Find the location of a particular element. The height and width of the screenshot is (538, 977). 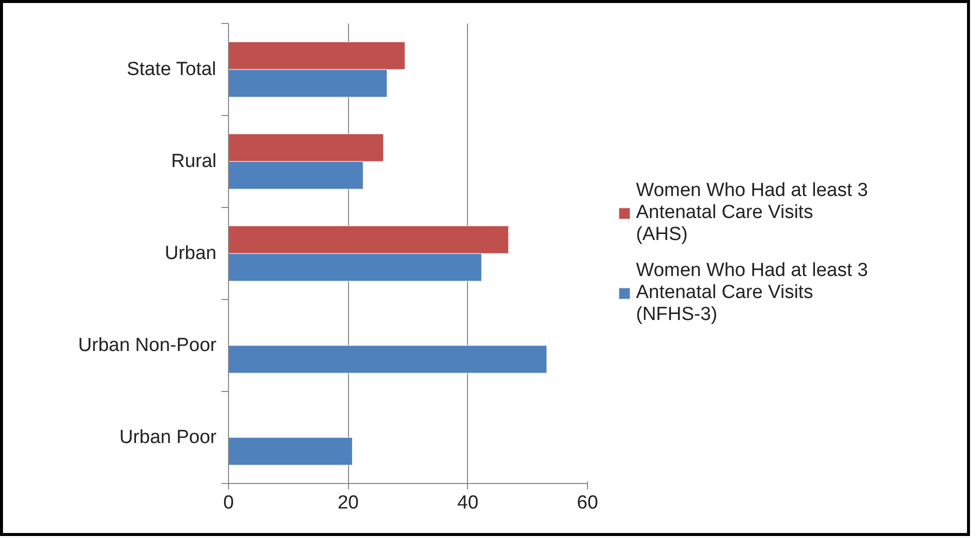

legend-label: Women Who Had at least 3 Antenatal Care Visits (AHS) is located at coordinates (752, 213).